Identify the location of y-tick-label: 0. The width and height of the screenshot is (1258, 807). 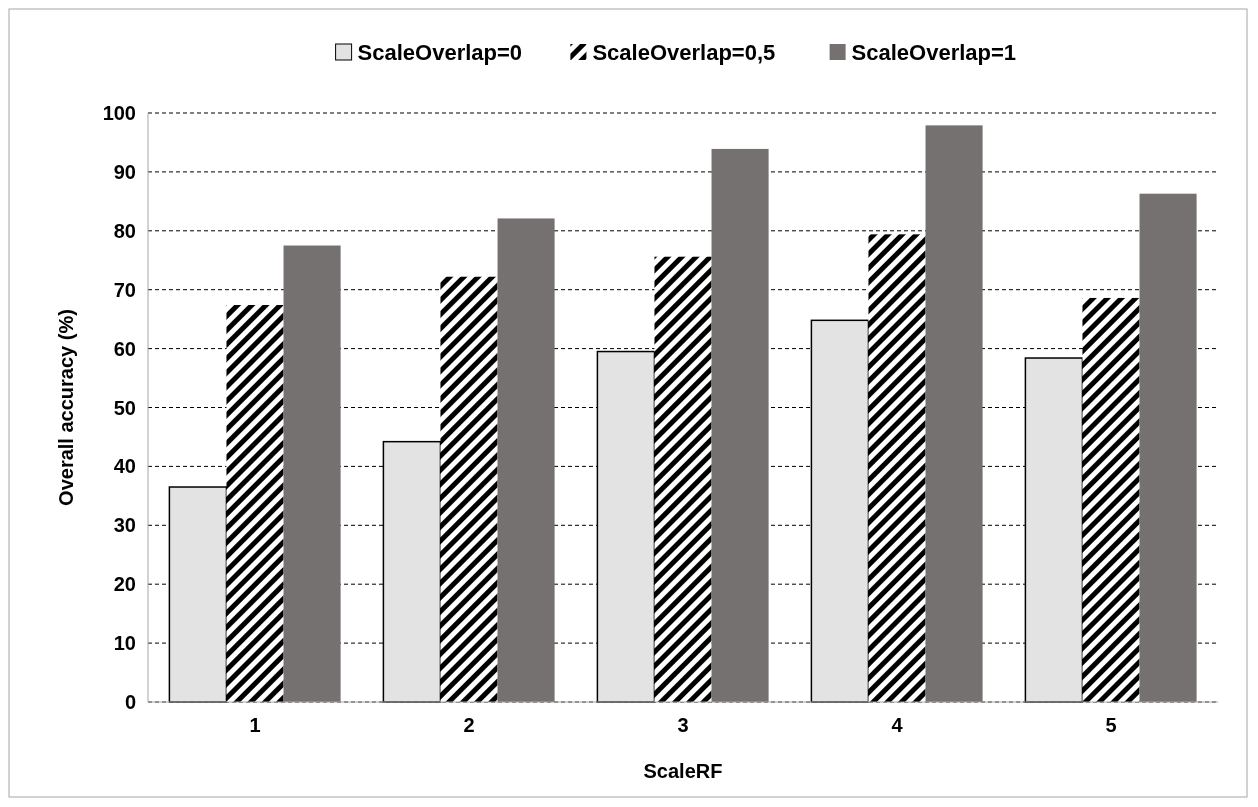
(130, 702).